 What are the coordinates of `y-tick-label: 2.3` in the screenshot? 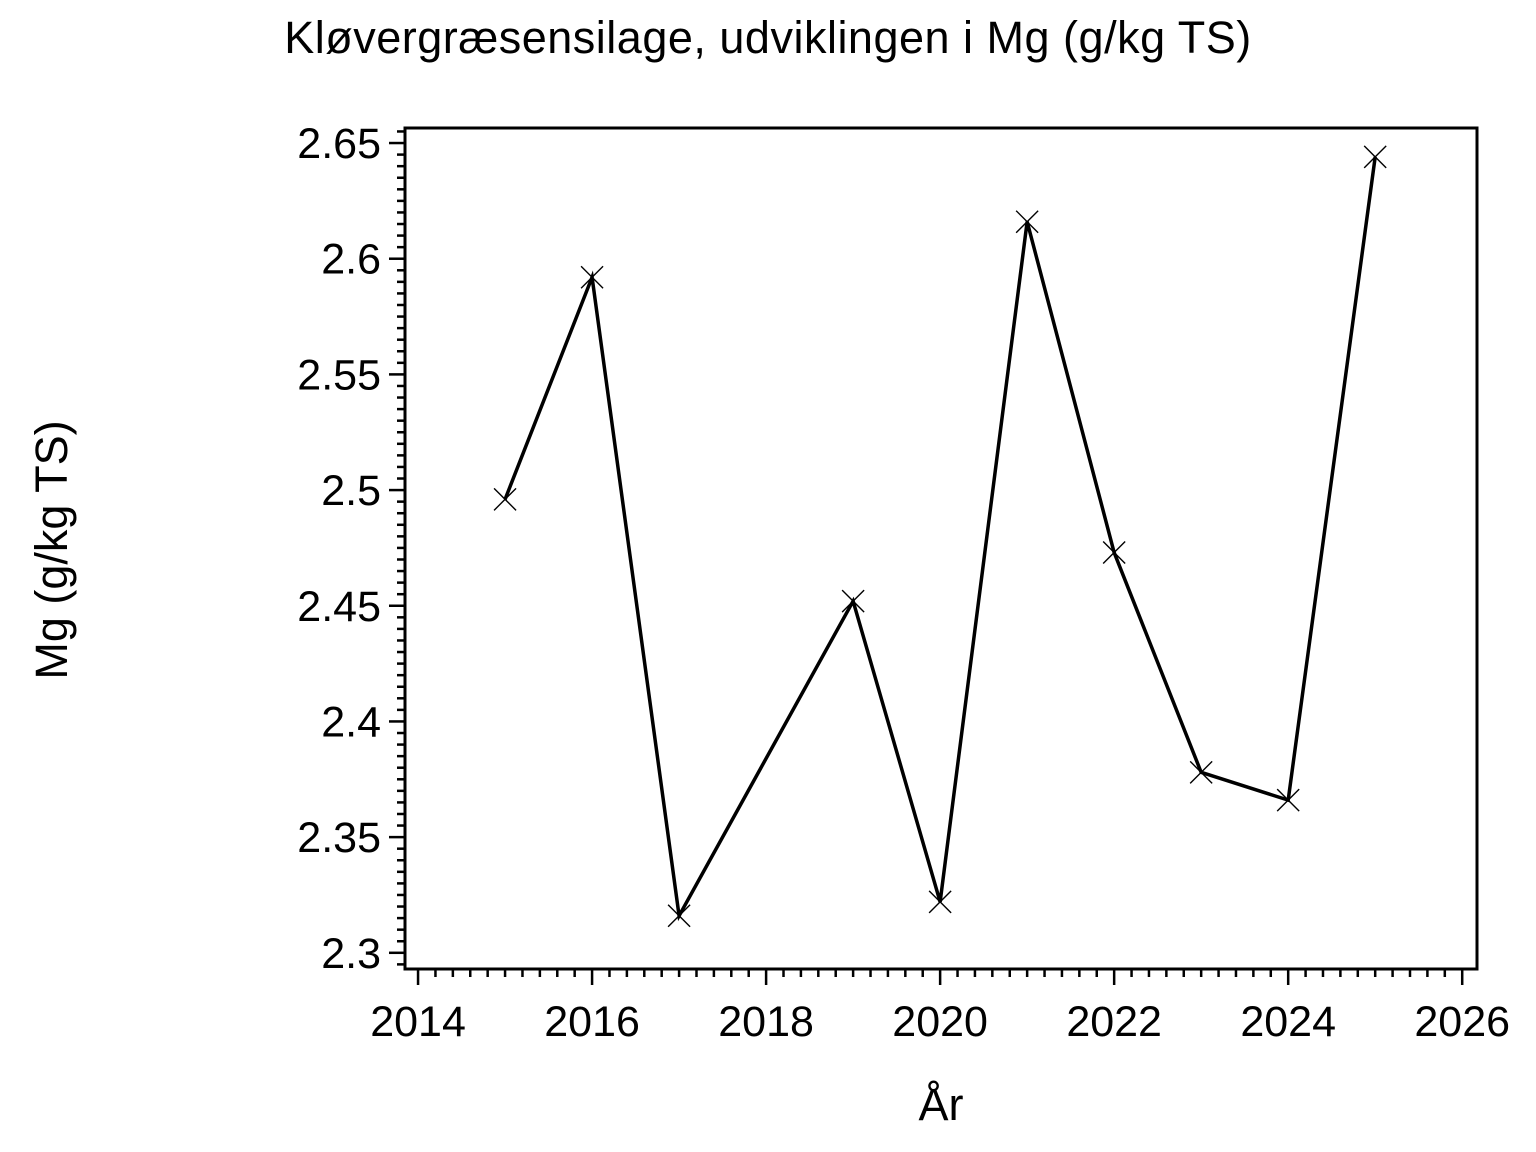 It's located at (351, 954).